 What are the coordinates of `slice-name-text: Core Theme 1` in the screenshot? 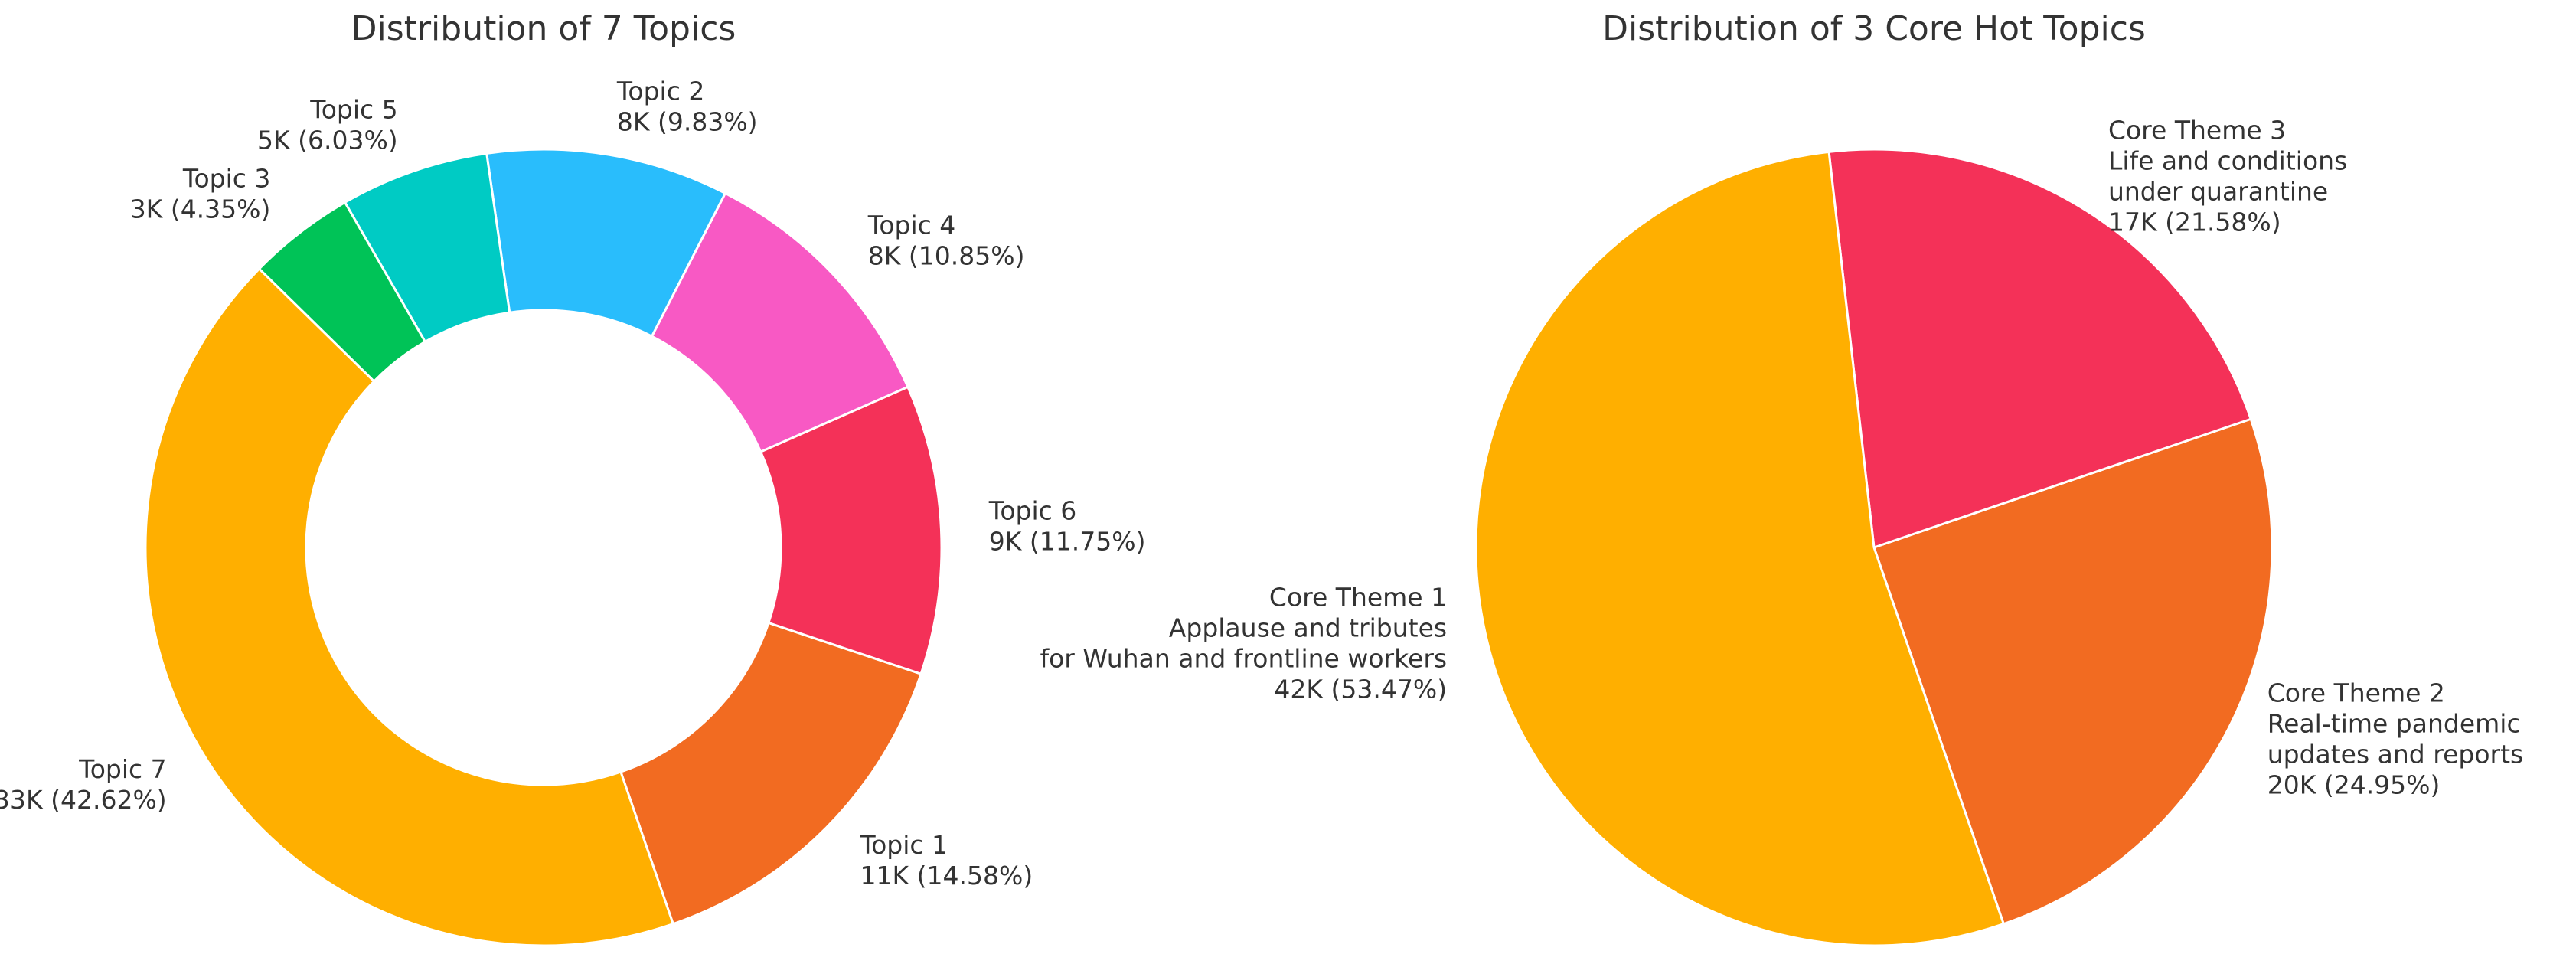 It's located at (1358, 597).